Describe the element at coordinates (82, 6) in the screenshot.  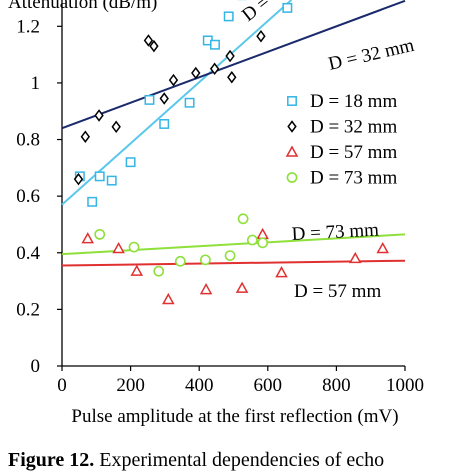
I see `y-axis-label: Attenuation (dB/m)` at that location.